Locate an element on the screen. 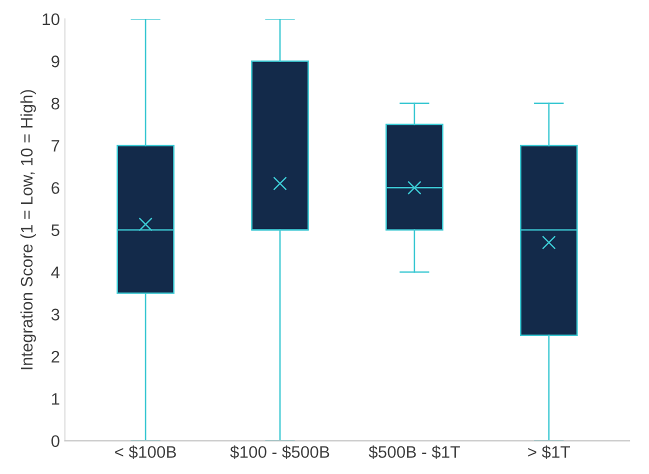  x-tick-label: > $1T is located at coordinates (549, 452).